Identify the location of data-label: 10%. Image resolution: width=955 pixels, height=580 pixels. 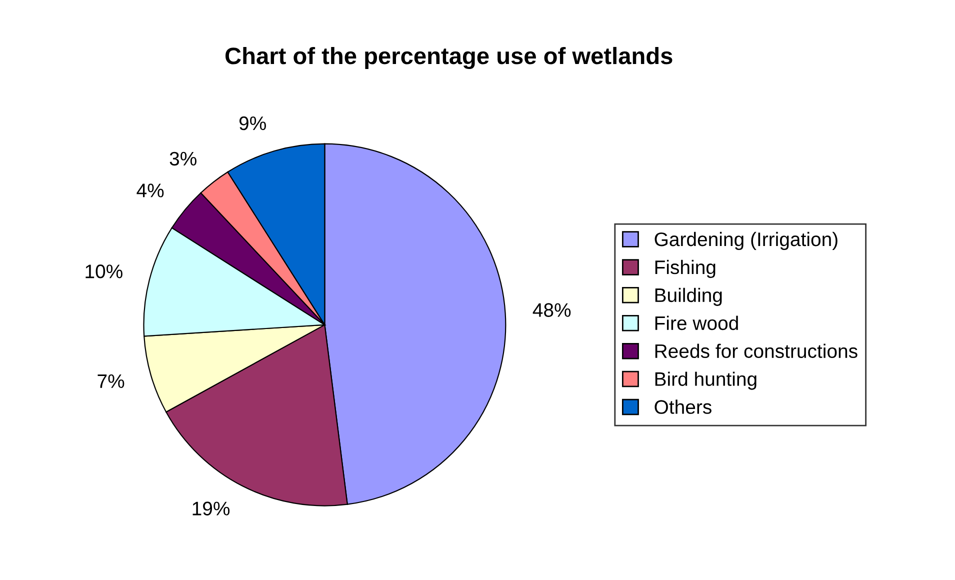
(104, 271).